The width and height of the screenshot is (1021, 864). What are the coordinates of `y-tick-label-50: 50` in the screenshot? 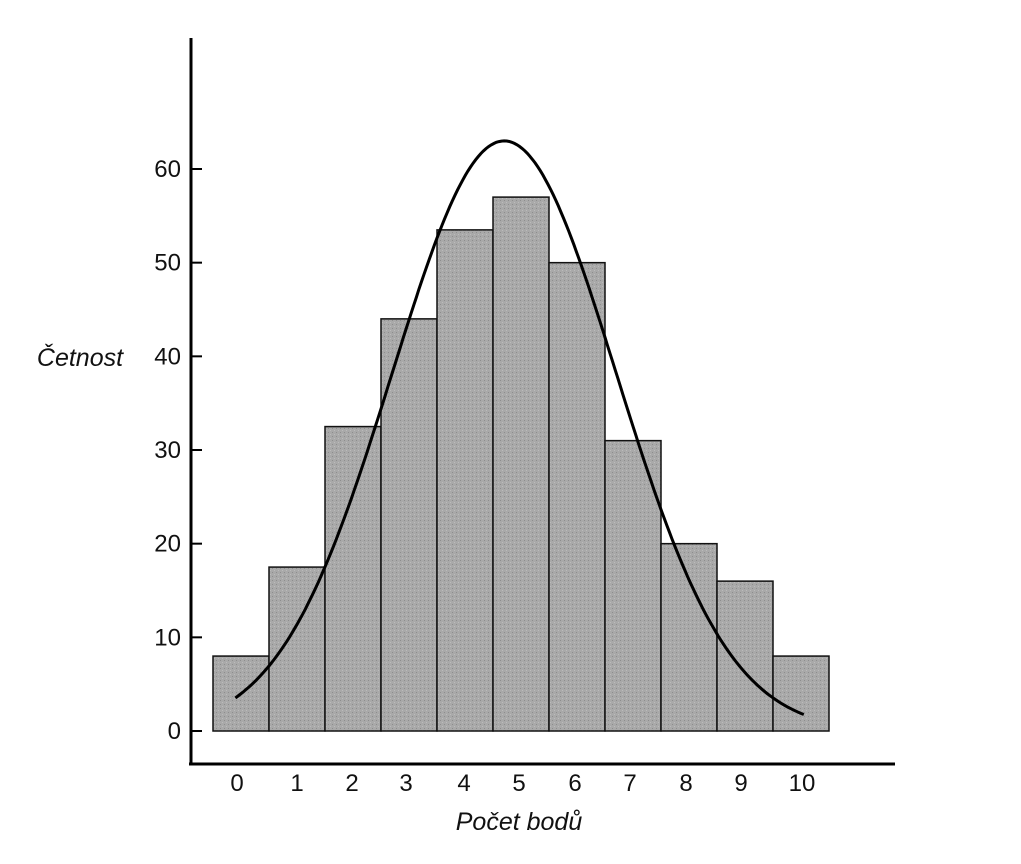 It's located at (167, 263).